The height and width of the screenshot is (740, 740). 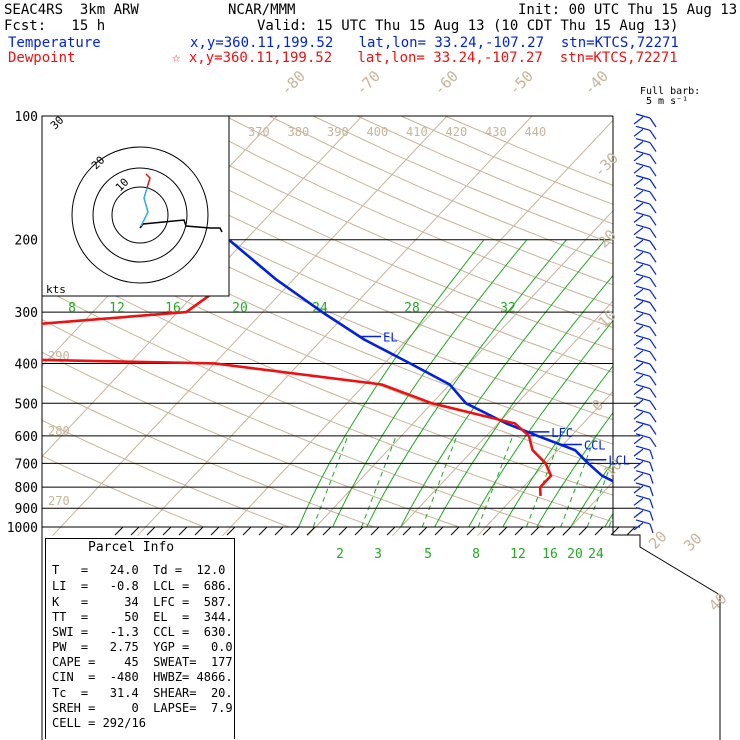 What do you see at coordinates (575, 554) in the screenshot?
I see `mixing-ratio-label: 20` at bounding box center [575, 554].